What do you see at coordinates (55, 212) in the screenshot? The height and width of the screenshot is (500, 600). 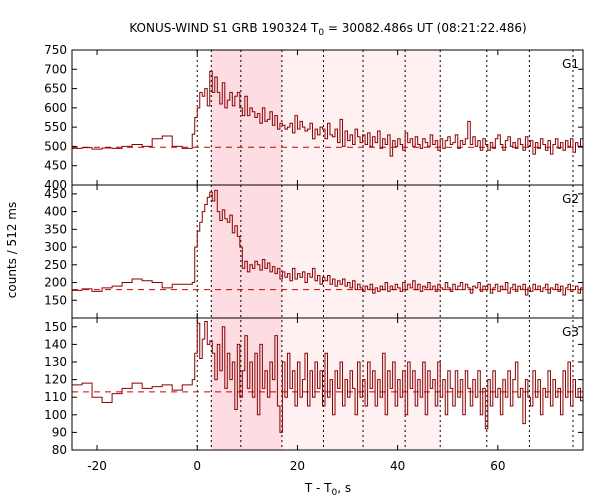 I see `panel-G2-ytick-label-400: 400` at bounding box center [55, 212].